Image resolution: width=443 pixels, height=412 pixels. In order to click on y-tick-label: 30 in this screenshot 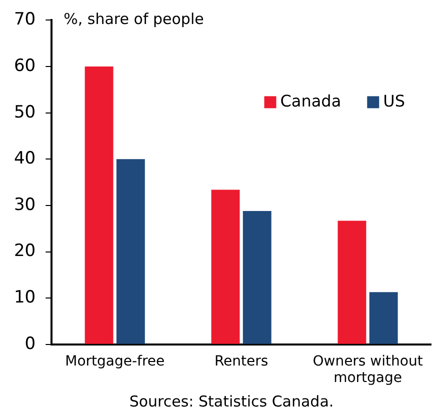, I will do `click(25, 204)`.